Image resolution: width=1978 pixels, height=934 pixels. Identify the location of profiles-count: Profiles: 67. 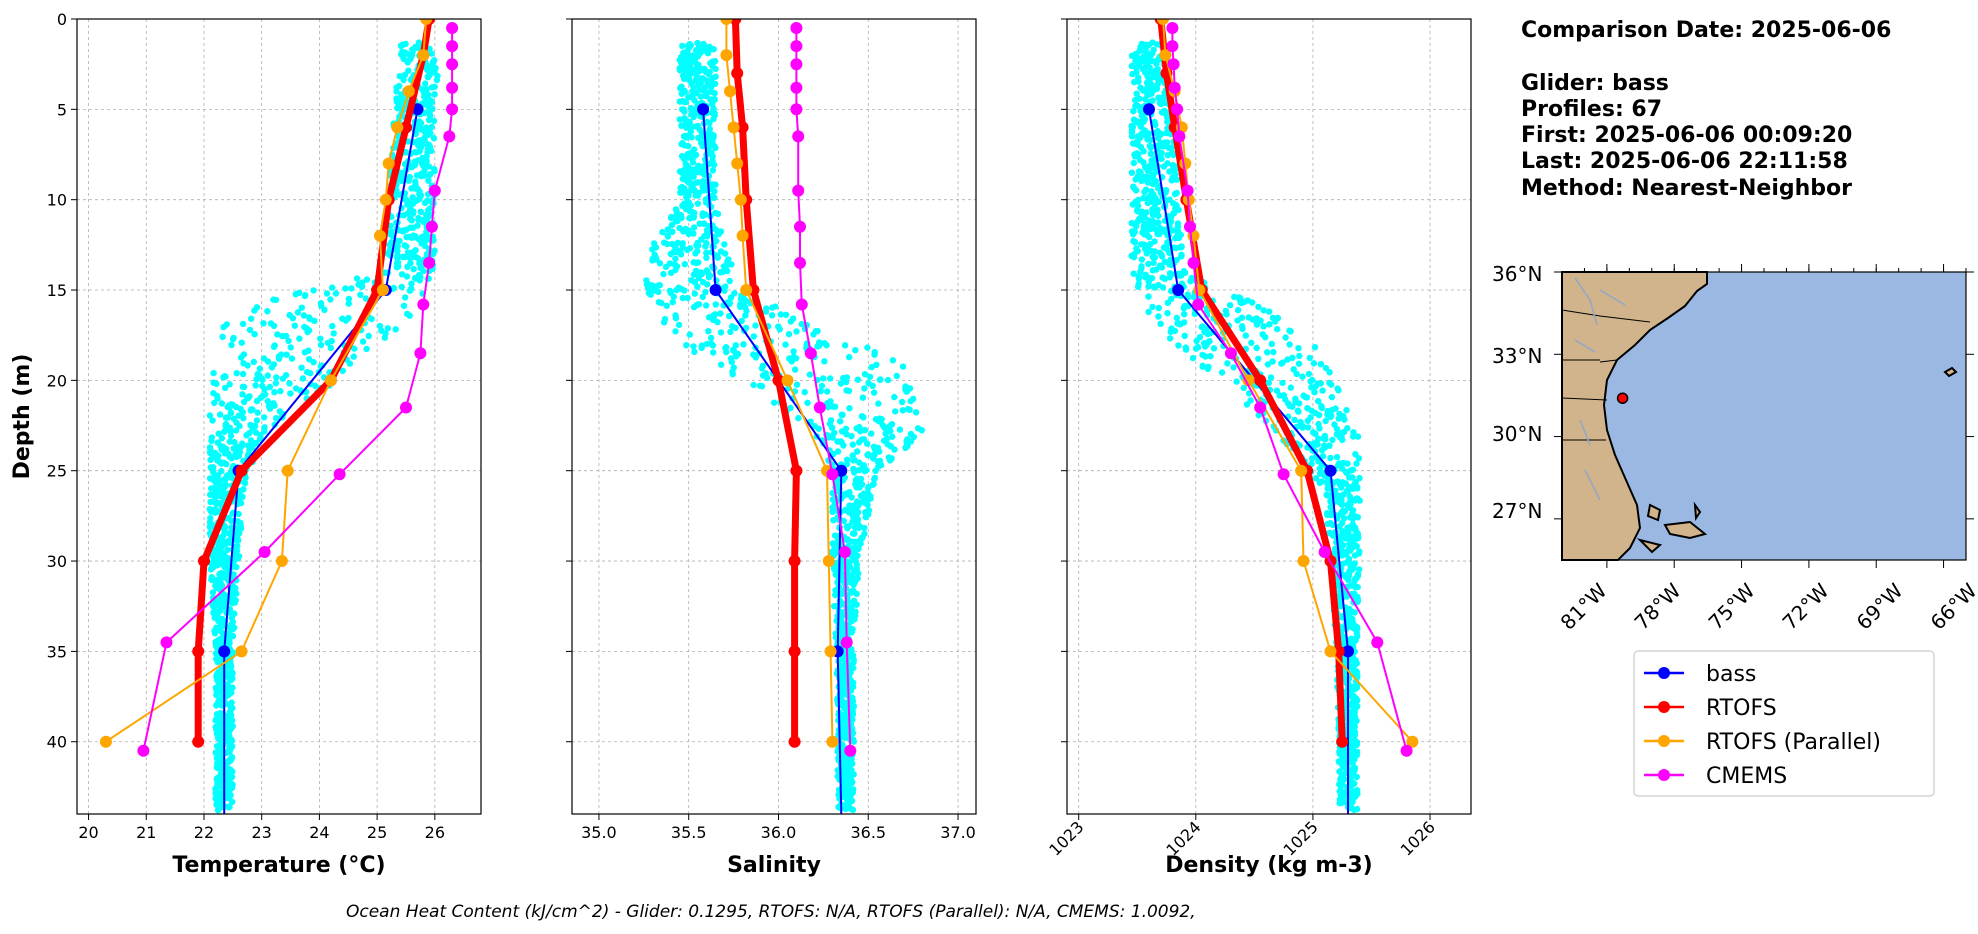
(1591, 109).